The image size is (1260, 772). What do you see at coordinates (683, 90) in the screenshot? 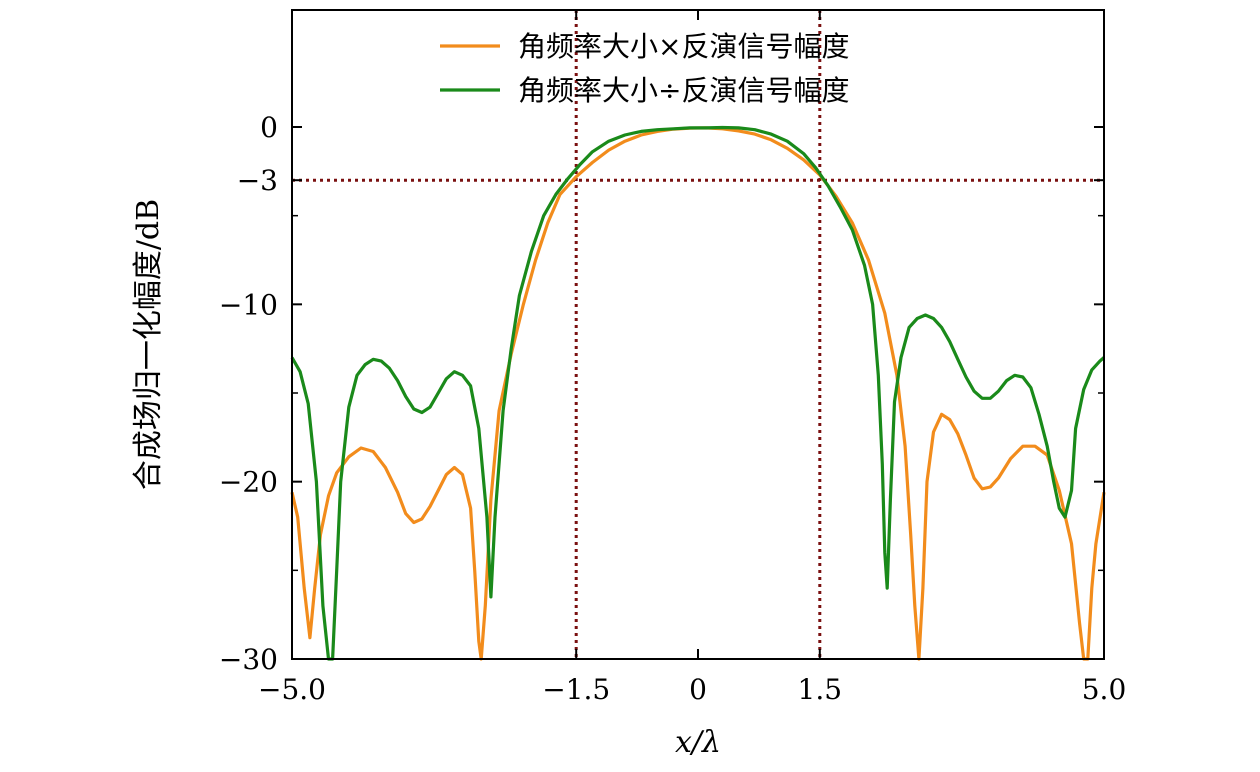
I see `legend-label-2: 角频率大小÷反演信号幅度` at bounding box center [683, 90].